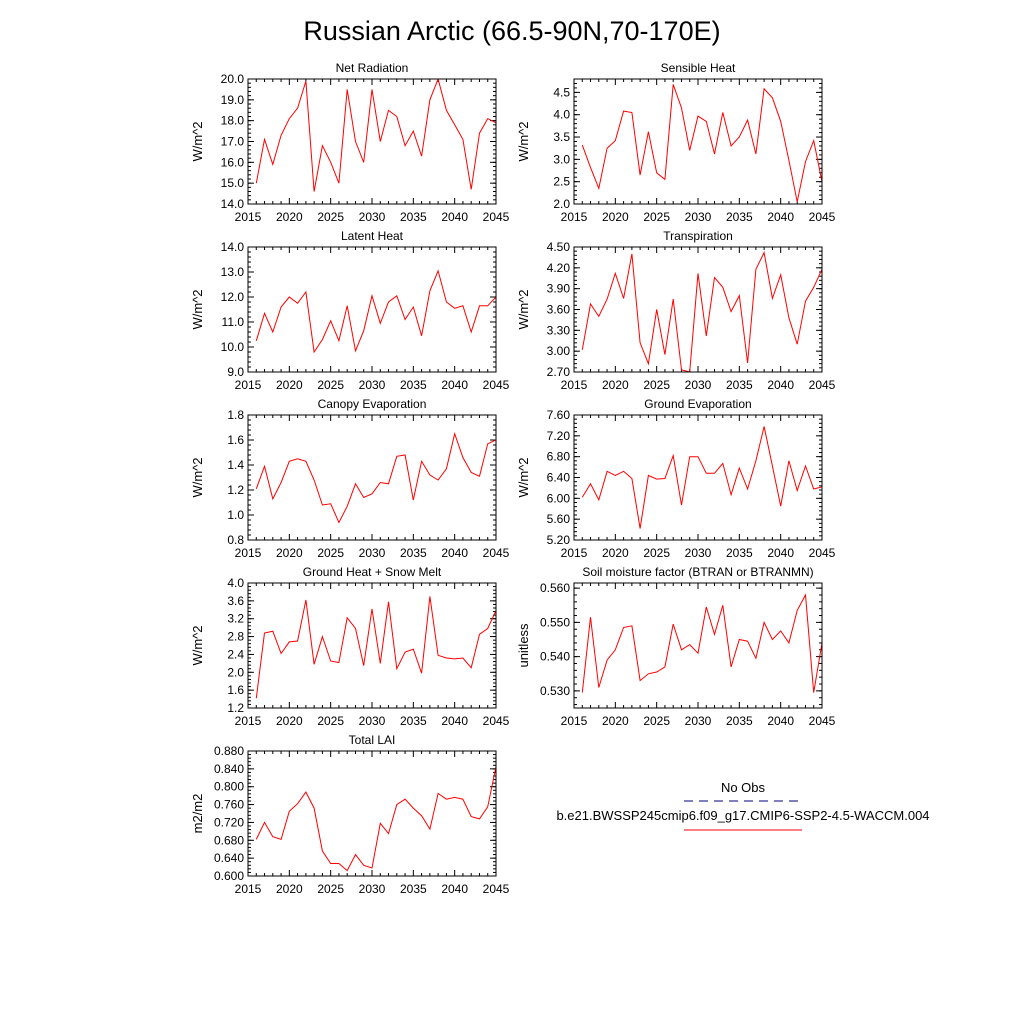 The height and width of the screenshot is (1024, 1024). Describe the element at coordinates (559, 415) in the screenshot. I see `y-tick-label: 7.60` at that location.